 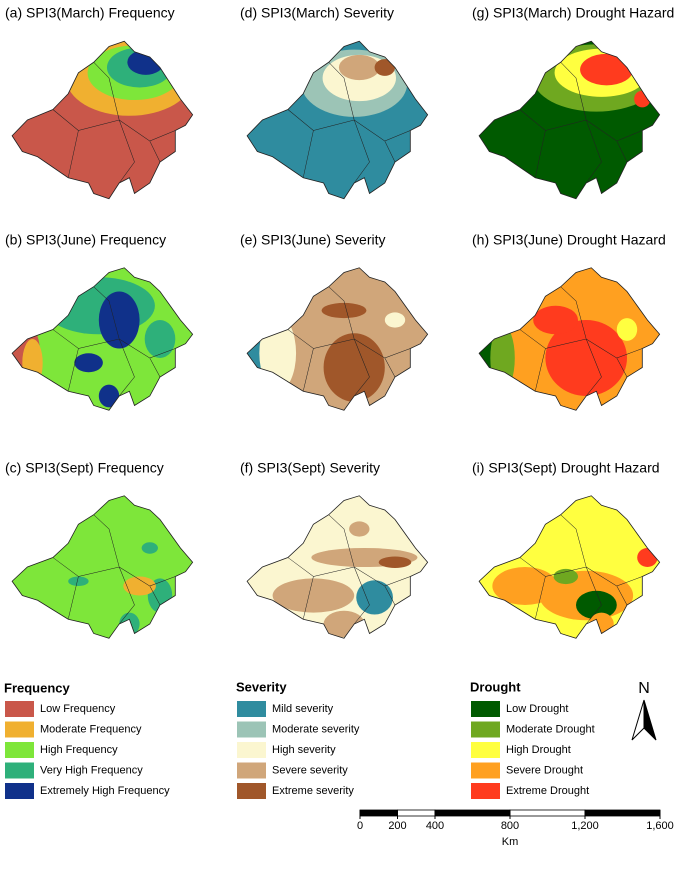 What do you see at coordinates (317, 13) in the screenshot?
I see `panel-title: (d) SPI3(March) Severity` at bounding box center [317, 13].